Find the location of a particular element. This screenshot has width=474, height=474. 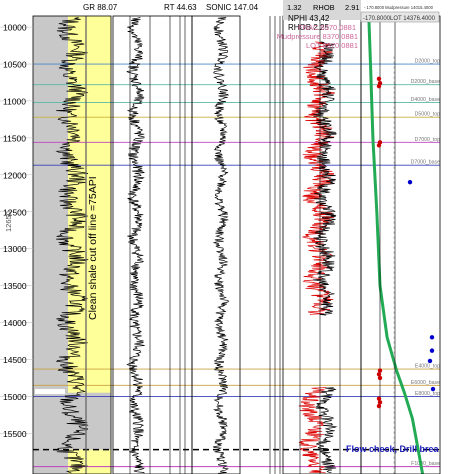

pressure-header-2: -170.8000LOT 14376.4000 is located at coordinates (399, 19).